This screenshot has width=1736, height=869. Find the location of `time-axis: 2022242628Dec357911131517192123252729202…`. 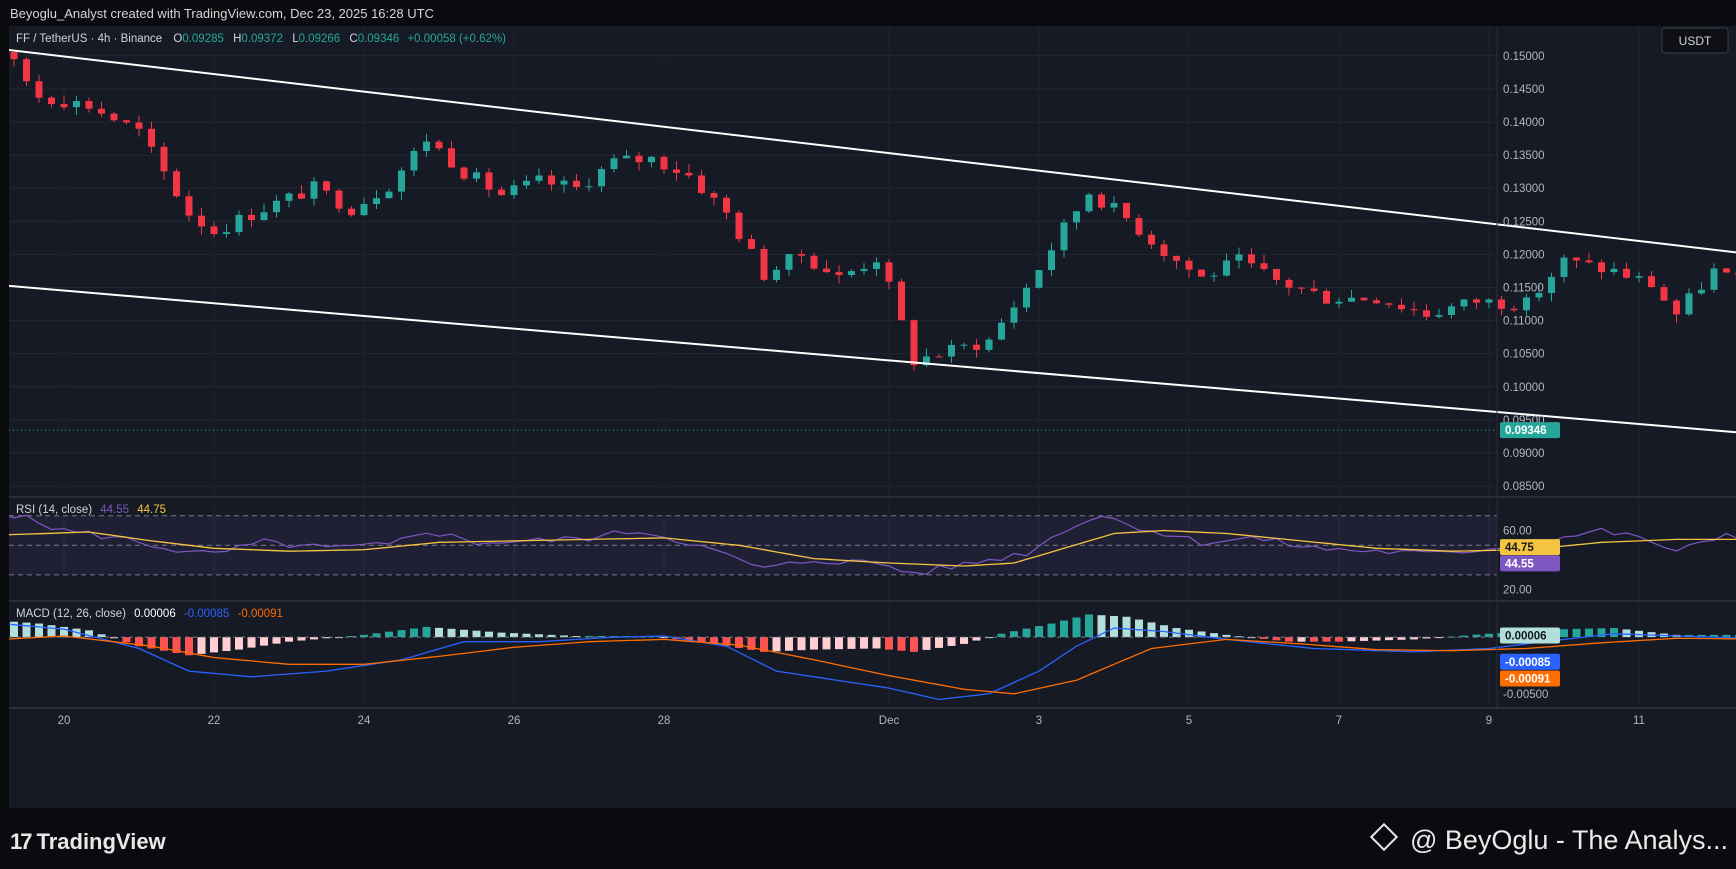

time-axis: 2022242628Dec357911131517192123252729202… is located at coordinates (897, 721).